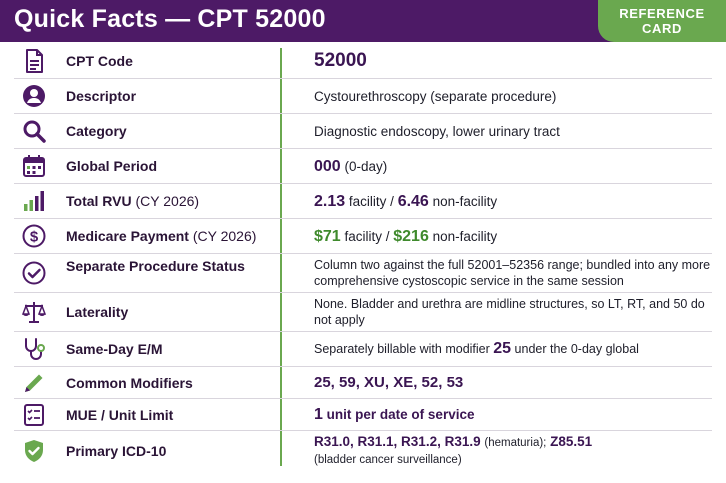  What do you see at coordinates (99, 201) in the screenshot?
I see `total-rvu-label: Total RVU` at bounding box center [99, 201].